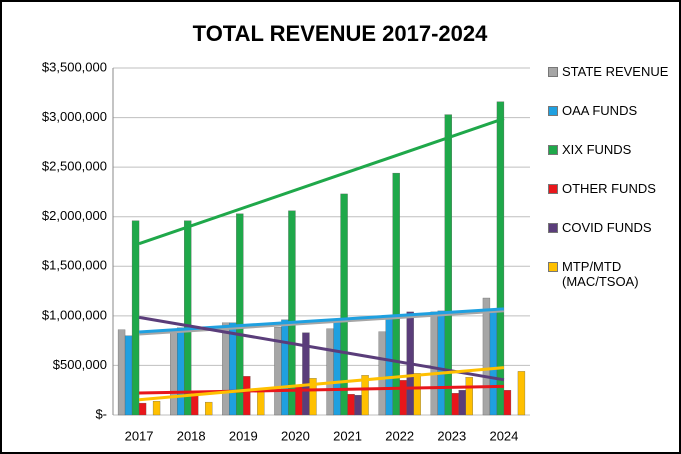  I want to click on legend-label: STATE REVENUE, so click(615, 71).